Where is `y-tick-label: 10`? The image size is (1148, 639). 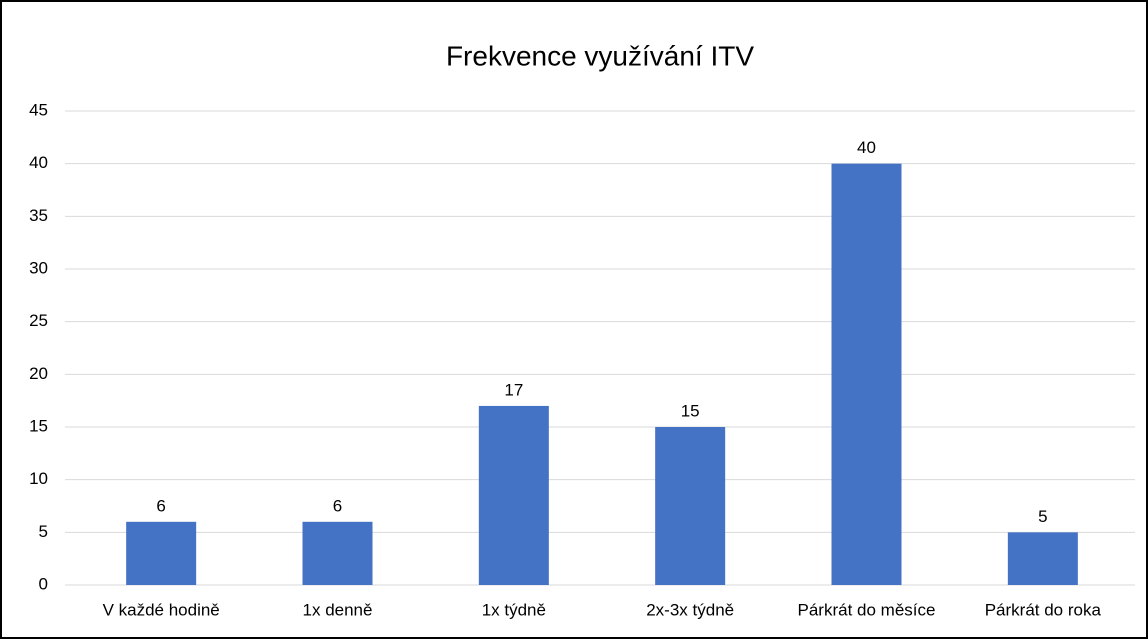 y-tick-label: 10 is located at coordinates (38, 478).